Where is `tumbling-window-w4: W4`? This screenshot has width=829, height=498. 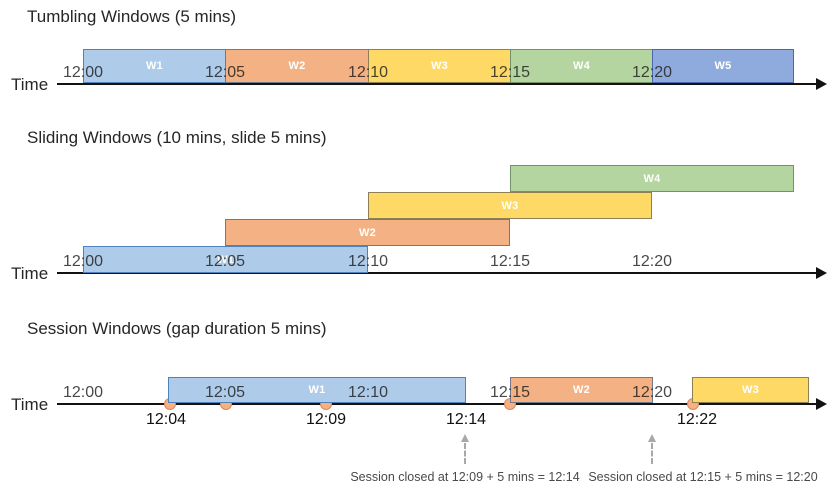
tumbling-window-w4: W4 is located at coordinates (581, 66).